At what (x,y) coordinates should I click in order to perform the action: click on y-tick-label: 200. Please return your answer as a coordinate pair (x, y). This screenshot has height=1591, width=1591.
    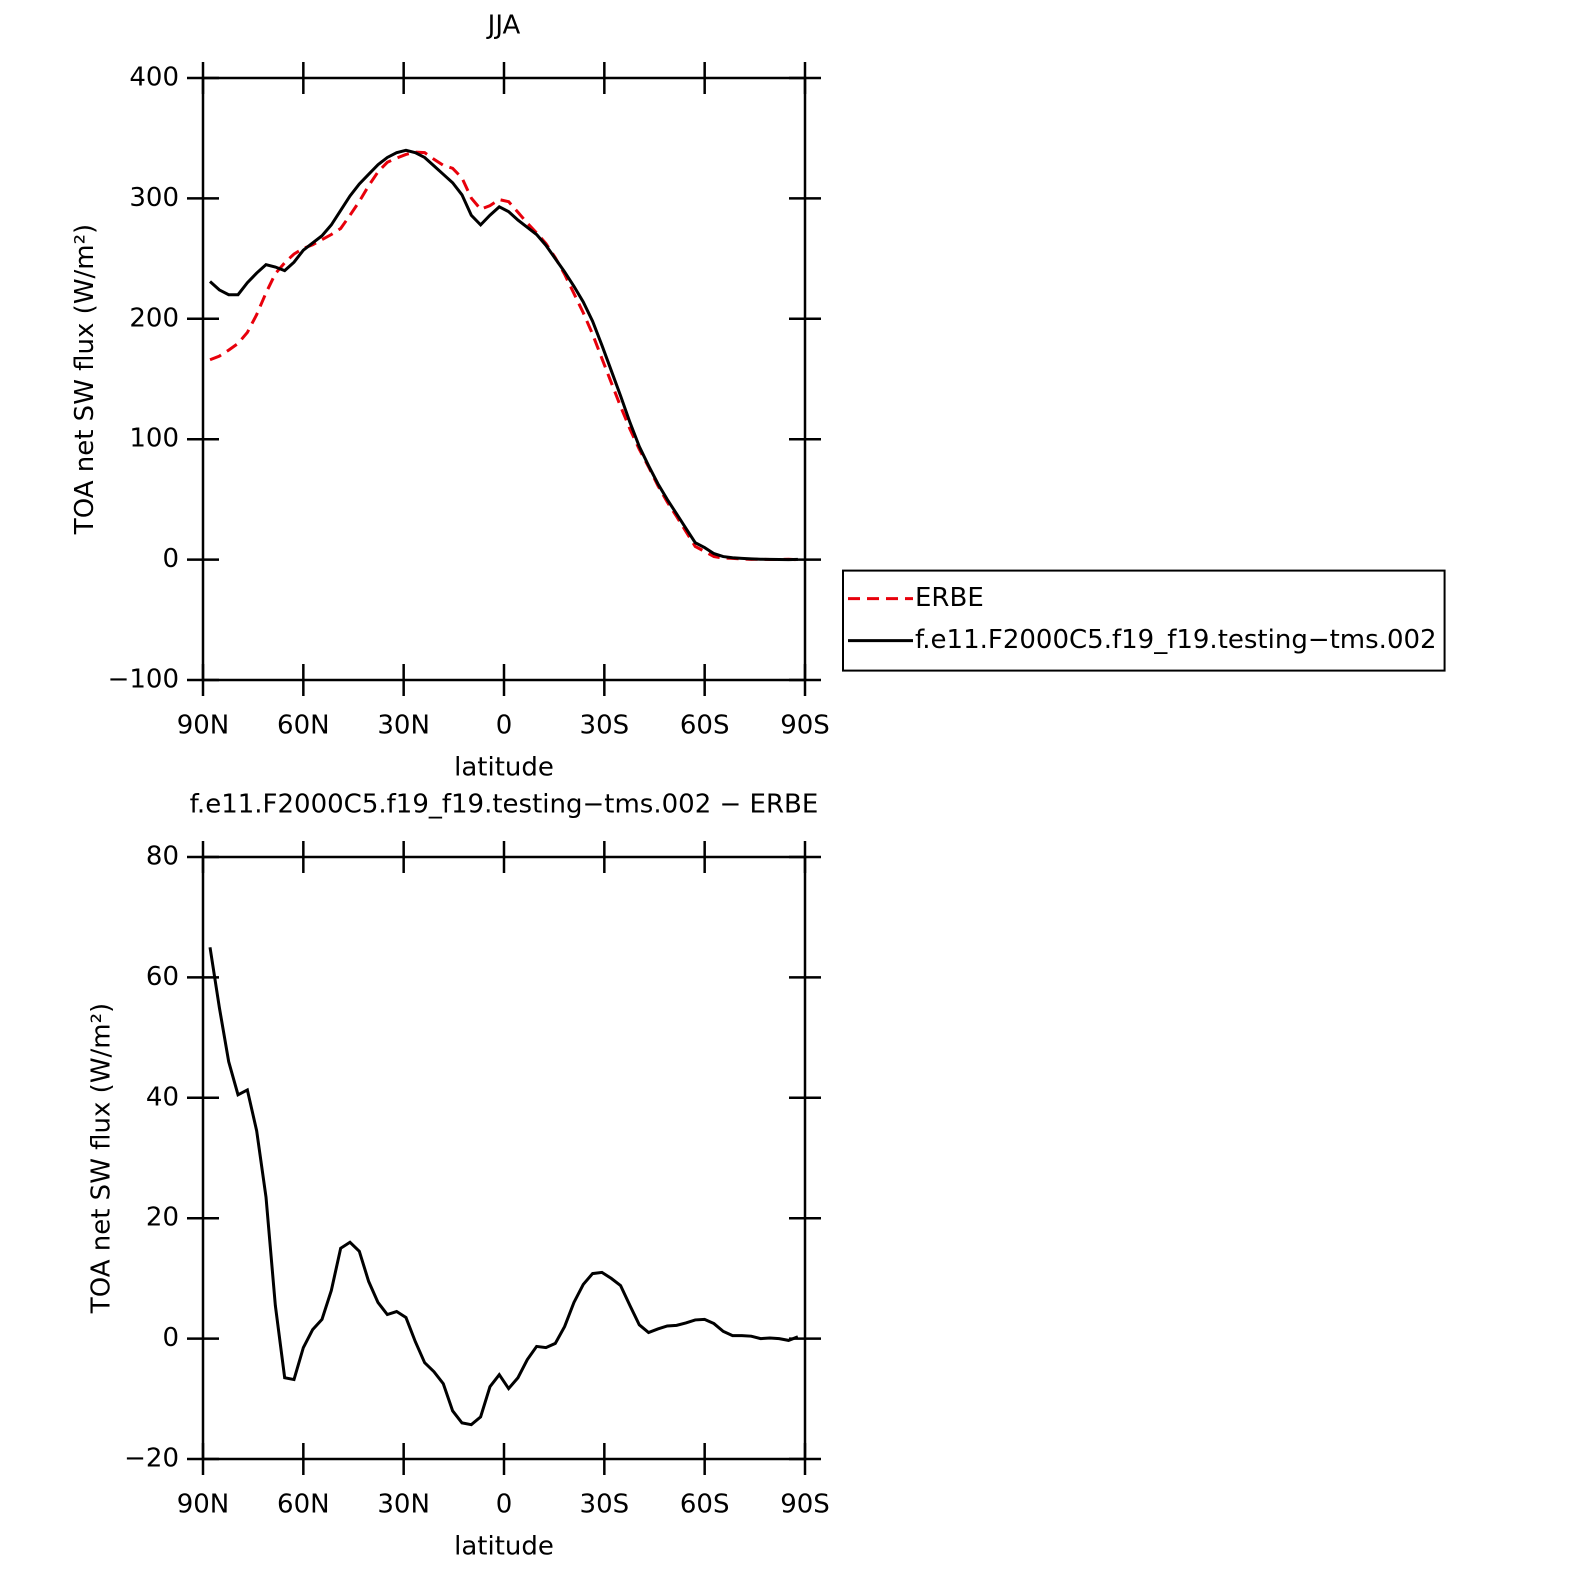
    Looking at the image, I should click on (154, 318).